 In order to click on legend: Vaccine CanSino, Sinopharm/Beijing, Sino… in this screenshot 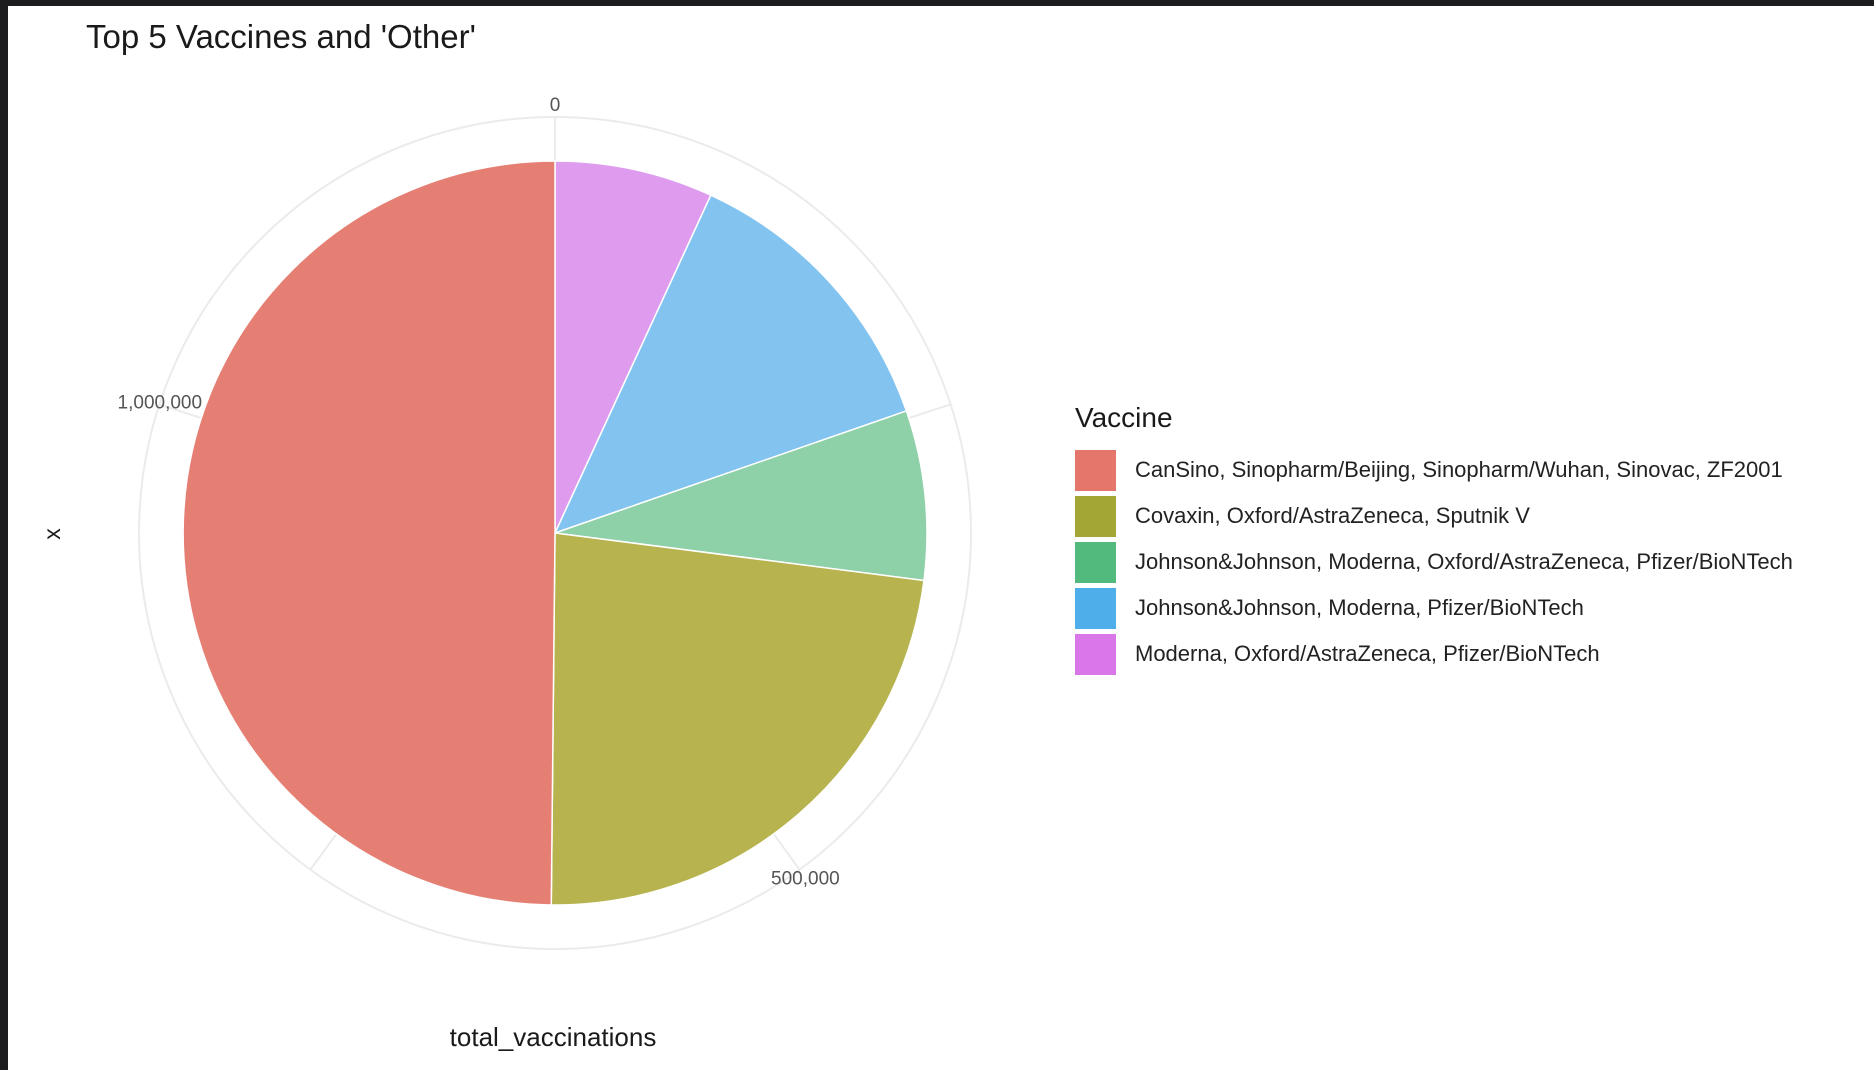, I will do `click(1434, 539)`.